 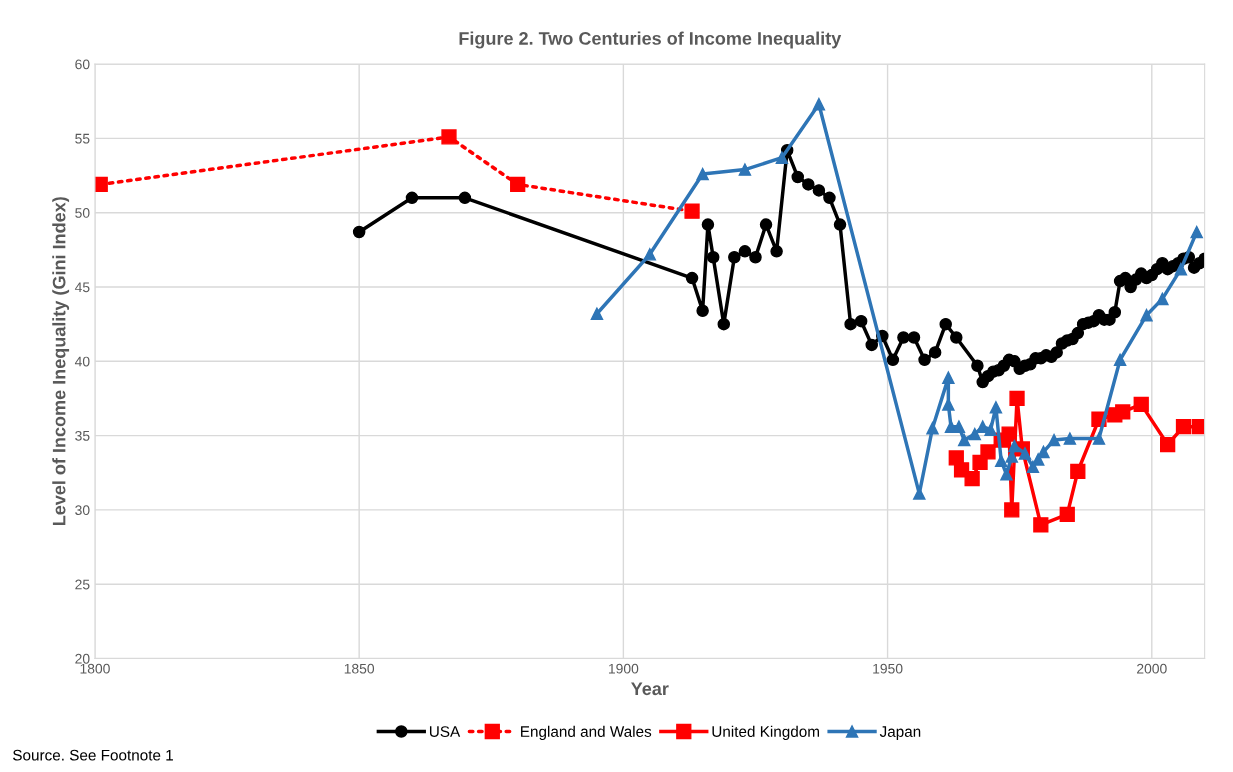 What do you see at coordinates (445, 731) in the screenshot?
I see `legend-label: USA` at bounding box center [445, 731].